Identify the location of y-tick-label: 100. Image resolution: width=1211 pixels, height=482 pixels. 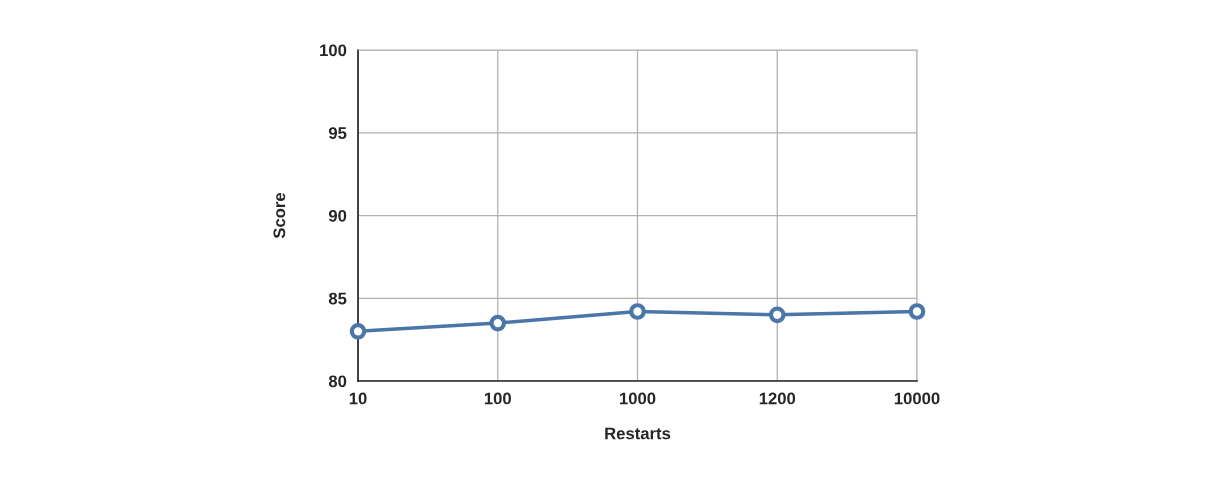
(333, 50).